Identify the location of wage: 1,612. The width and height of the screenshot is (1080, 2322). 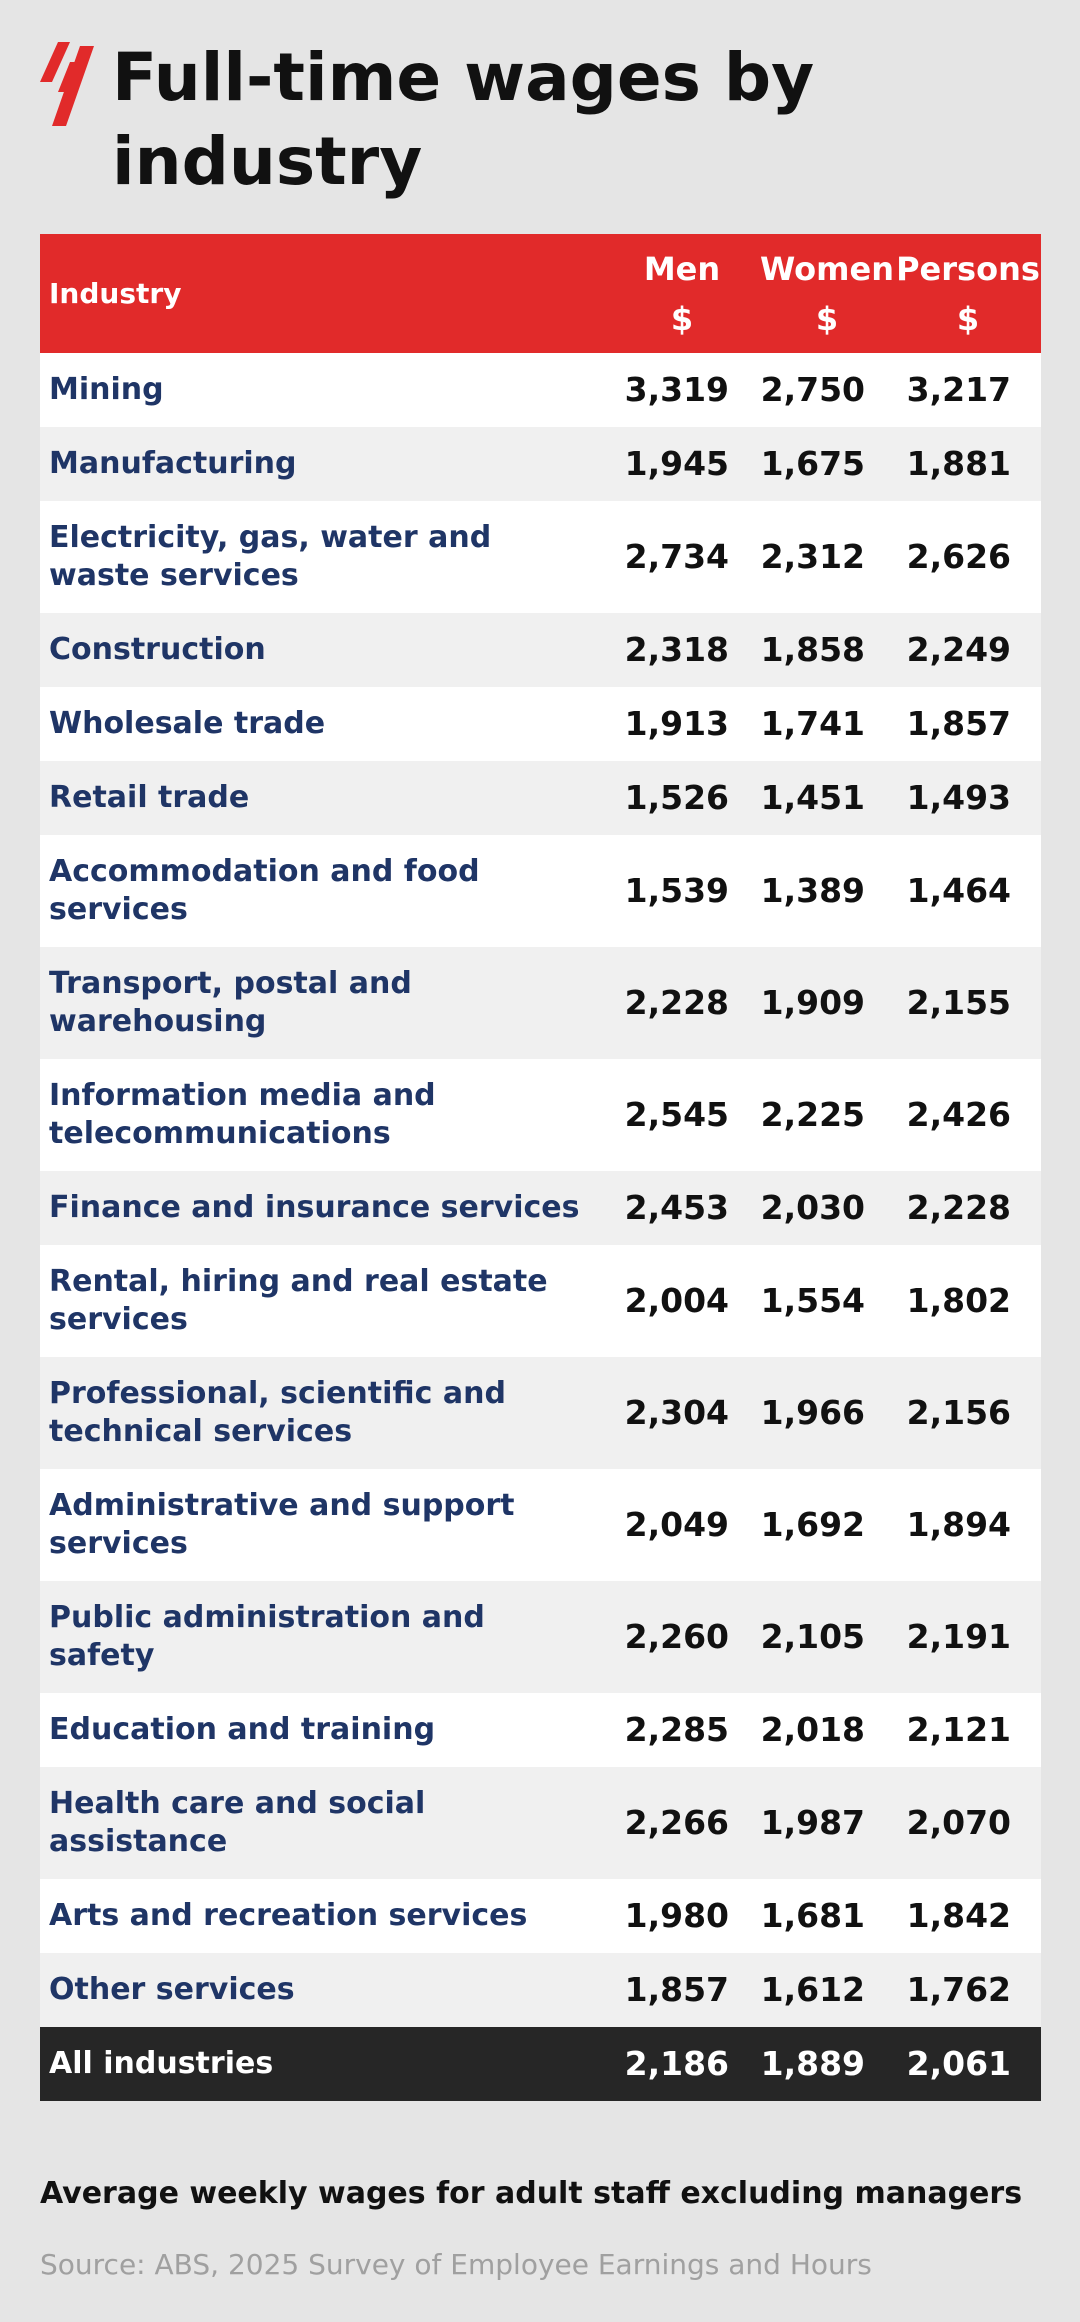
(827, 1990).